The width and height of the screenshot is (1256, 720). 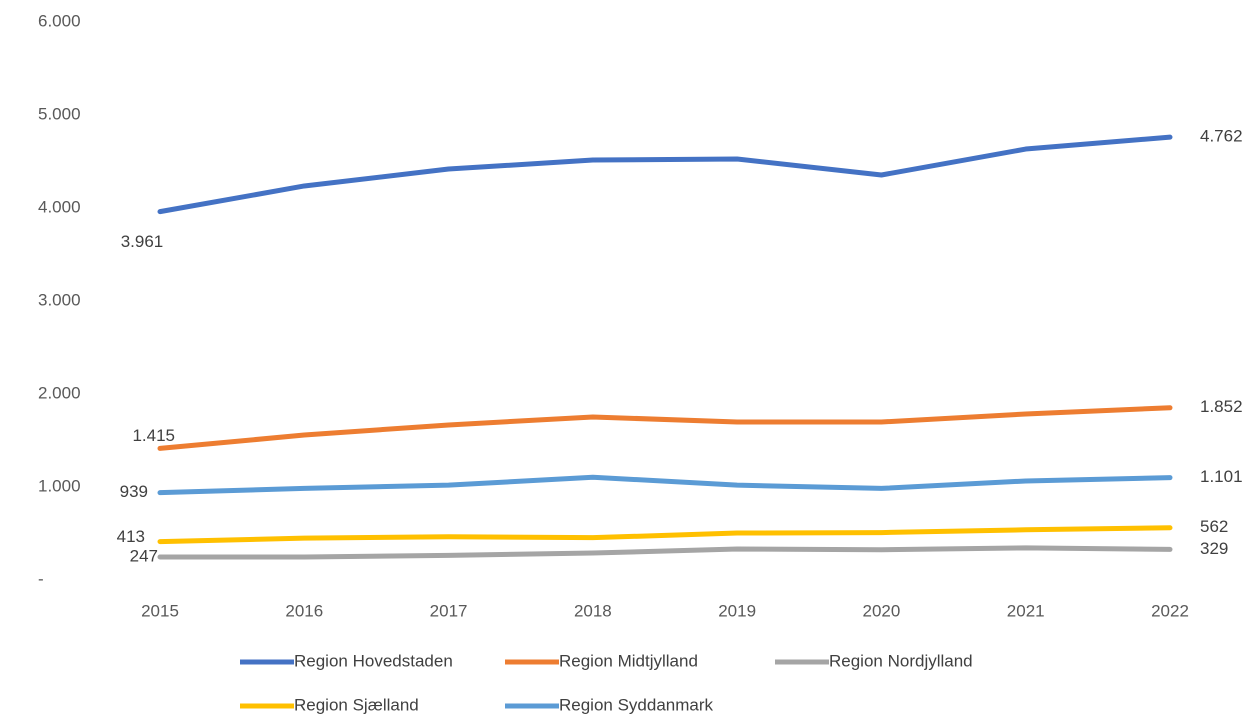 What do you see at coordinates (153, 435) in the screenshot?
I see `data-label: 1.415` at bounding box center [153, 435].